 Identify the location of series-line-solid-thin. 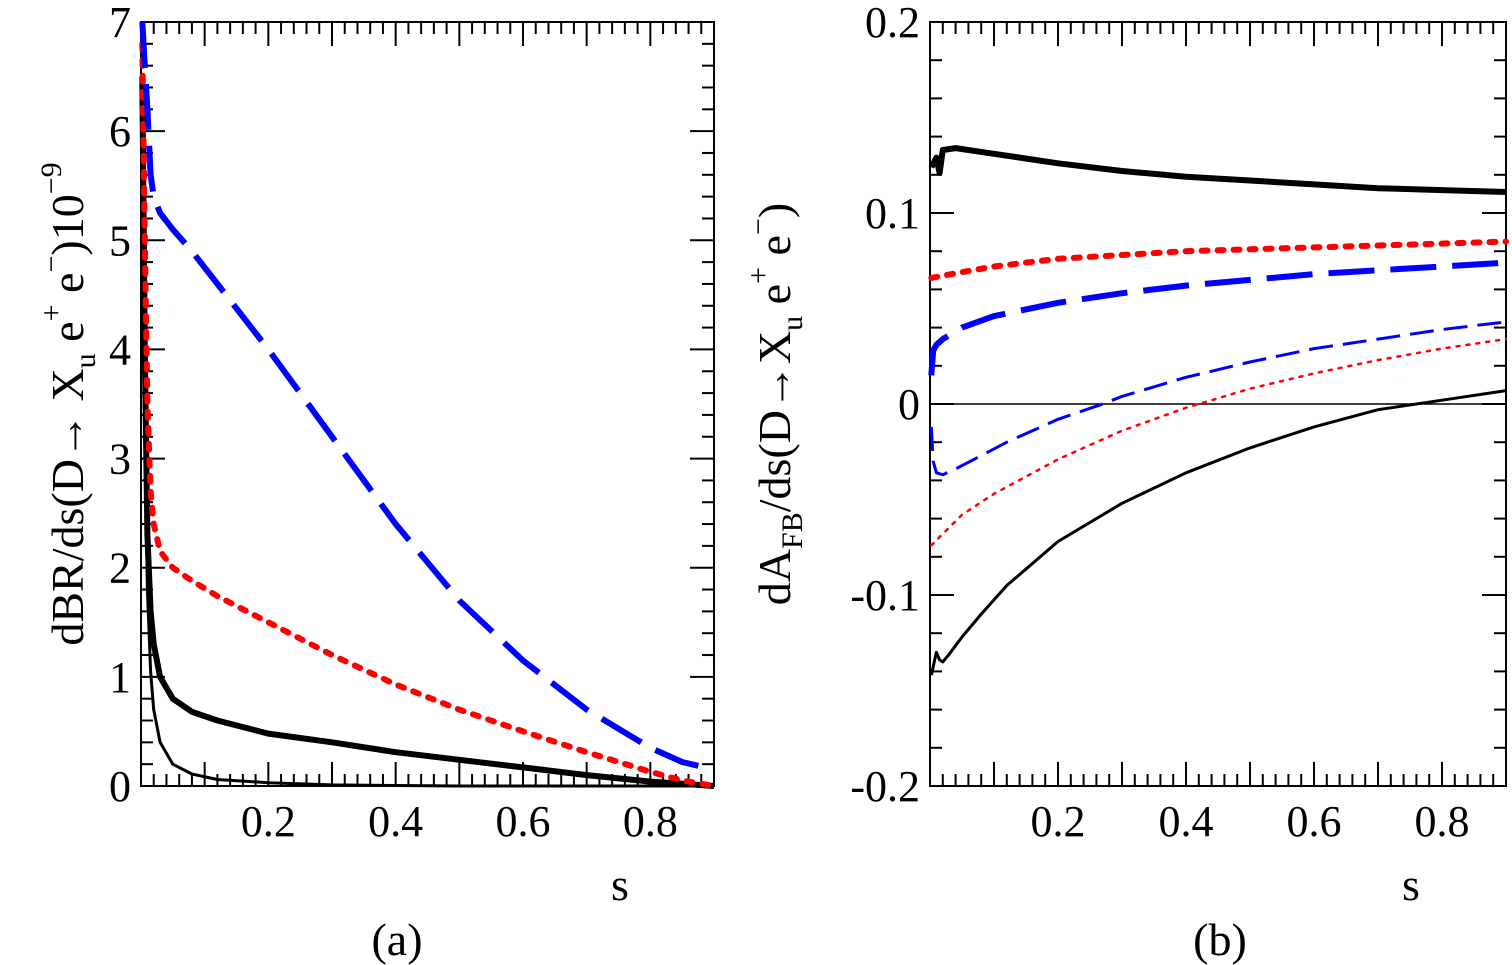
(1218, 532).